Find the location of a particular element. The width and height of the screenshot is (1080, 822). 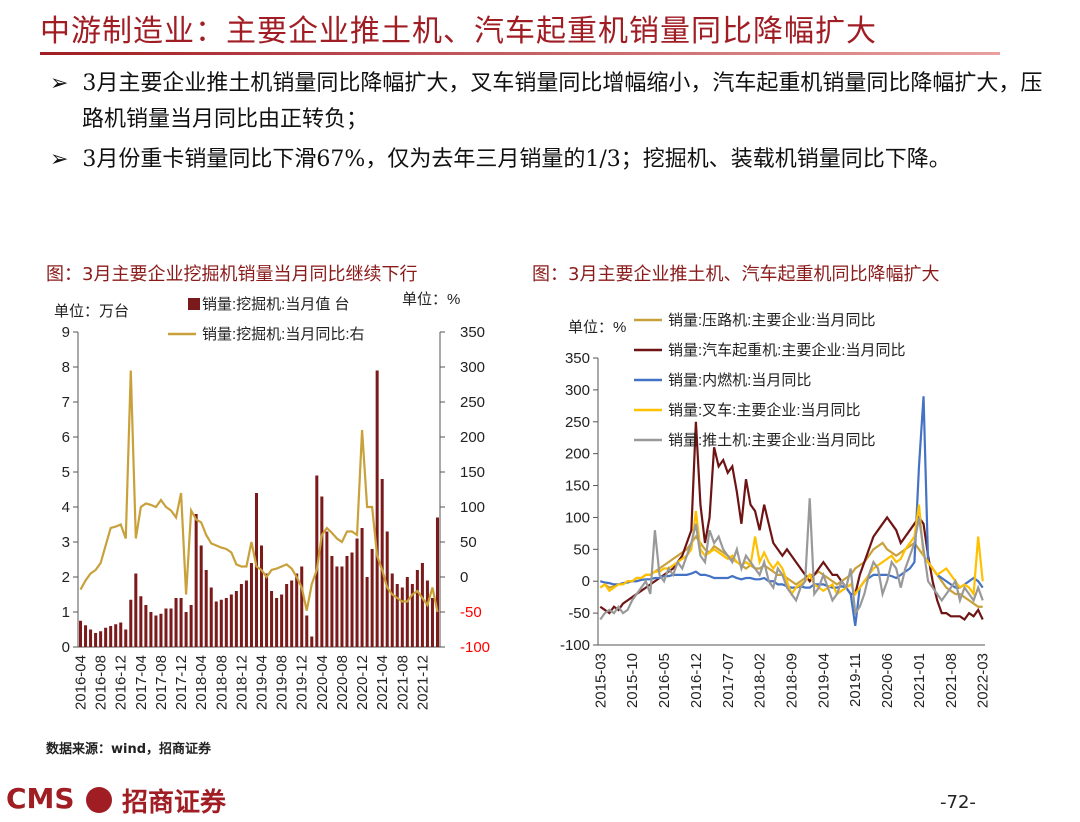

x-tick-label: 2017-08 is located at coordinates (161, 682).